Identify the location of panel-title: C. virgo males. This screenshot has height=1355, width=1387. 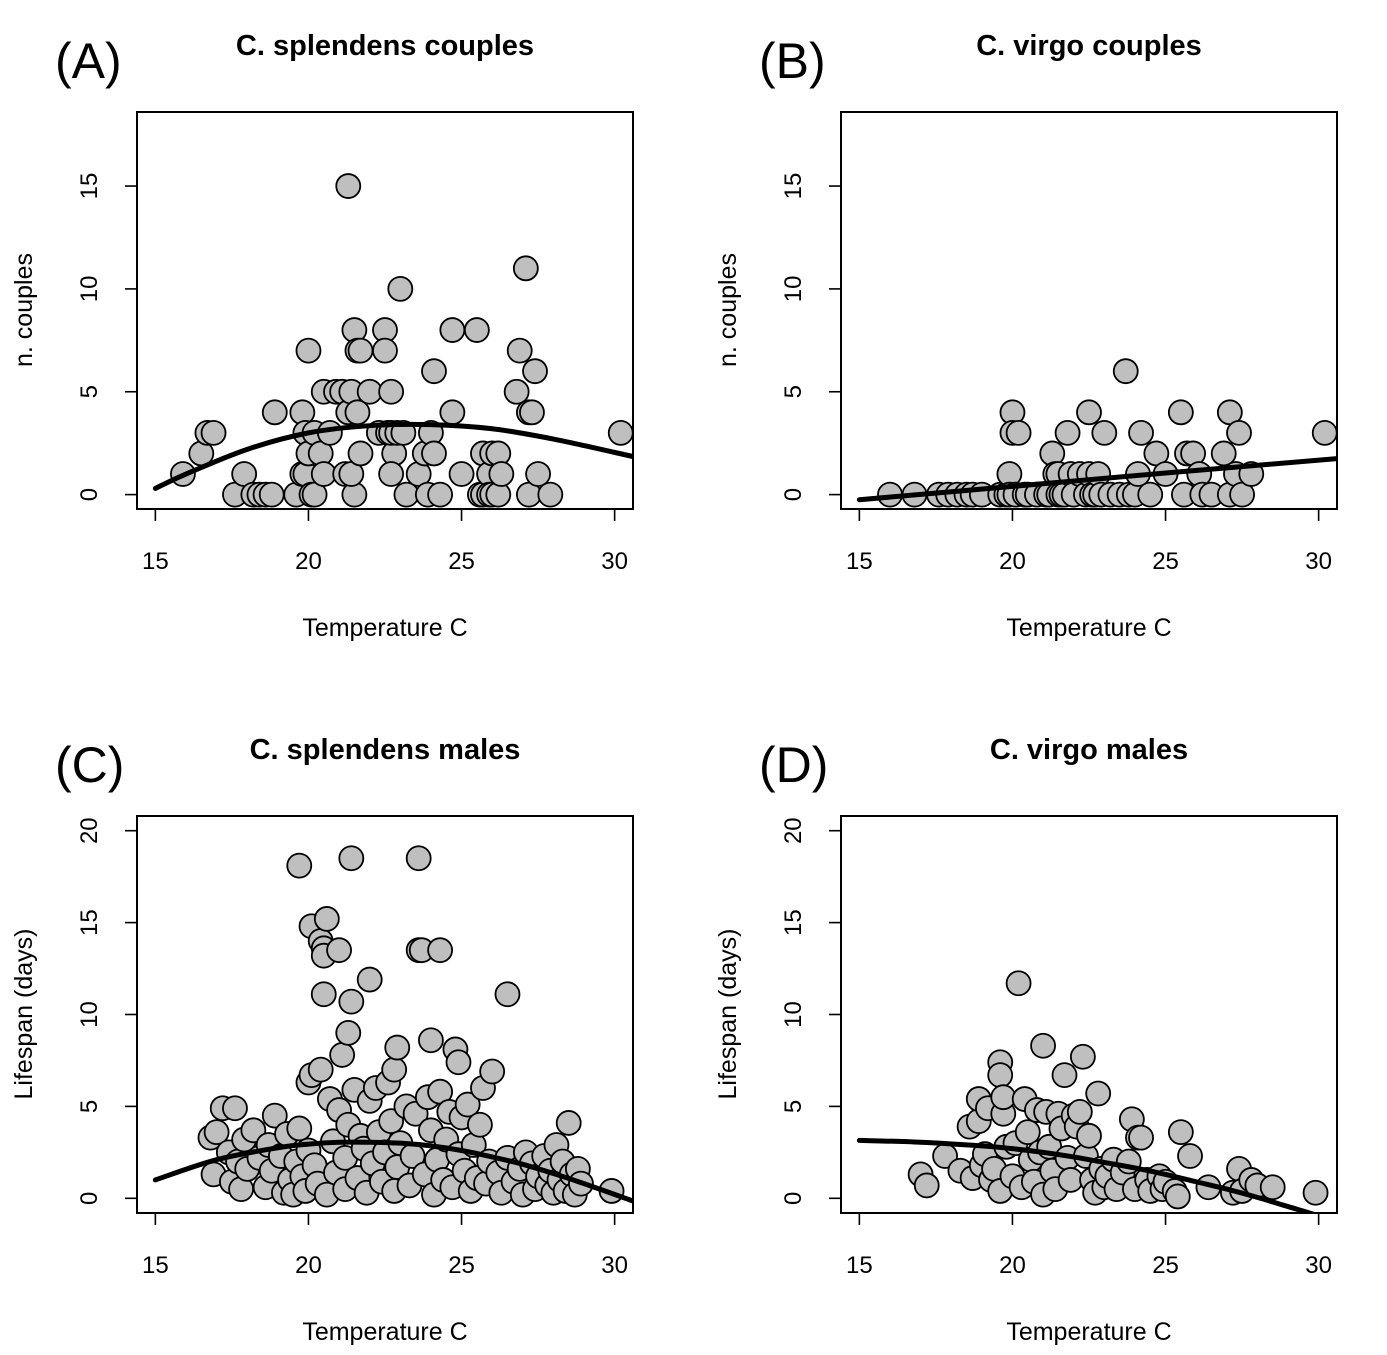
(1089, 750).